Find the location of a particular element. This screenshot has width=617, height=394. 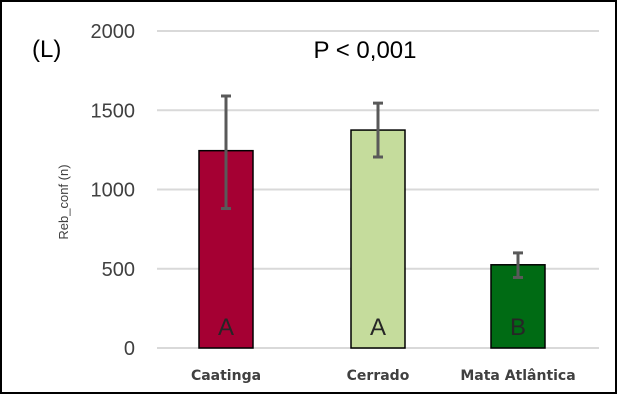

y-tick-label-0: 0 is located at coordinates (129, 349).